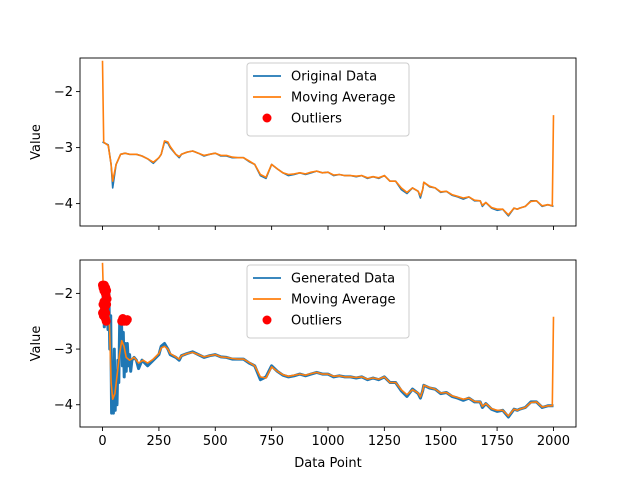  I want to click on x-tick-label: 250, so click(158, 441).